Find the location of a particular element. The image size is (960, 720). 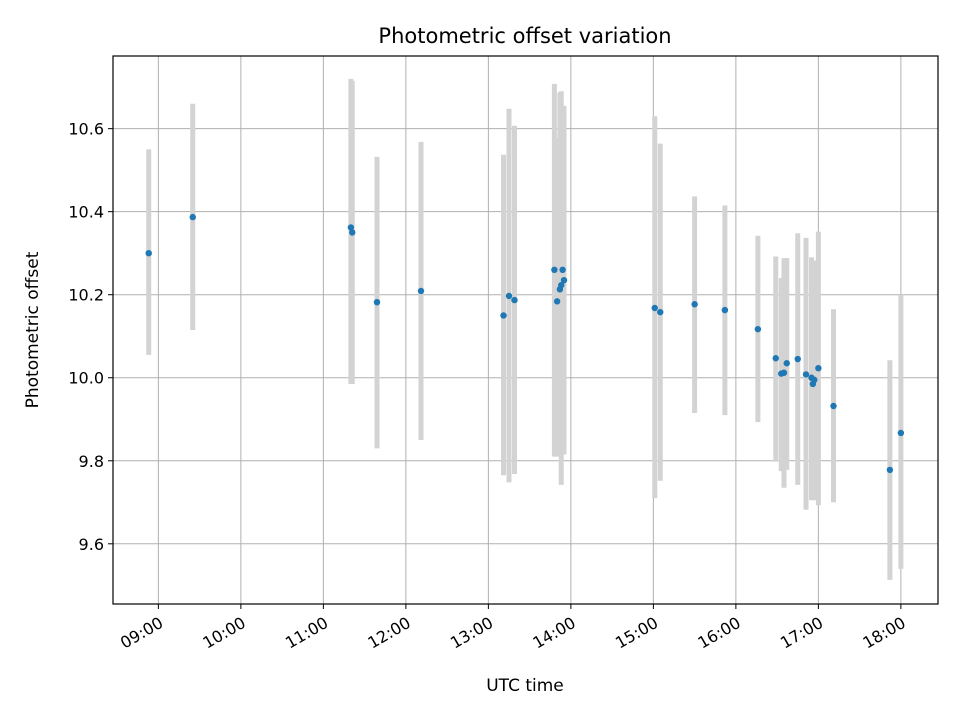

y-axis: 9.6 9.8 10.0 10.2 10.4 10.6 is located at coordinates (90, 337).